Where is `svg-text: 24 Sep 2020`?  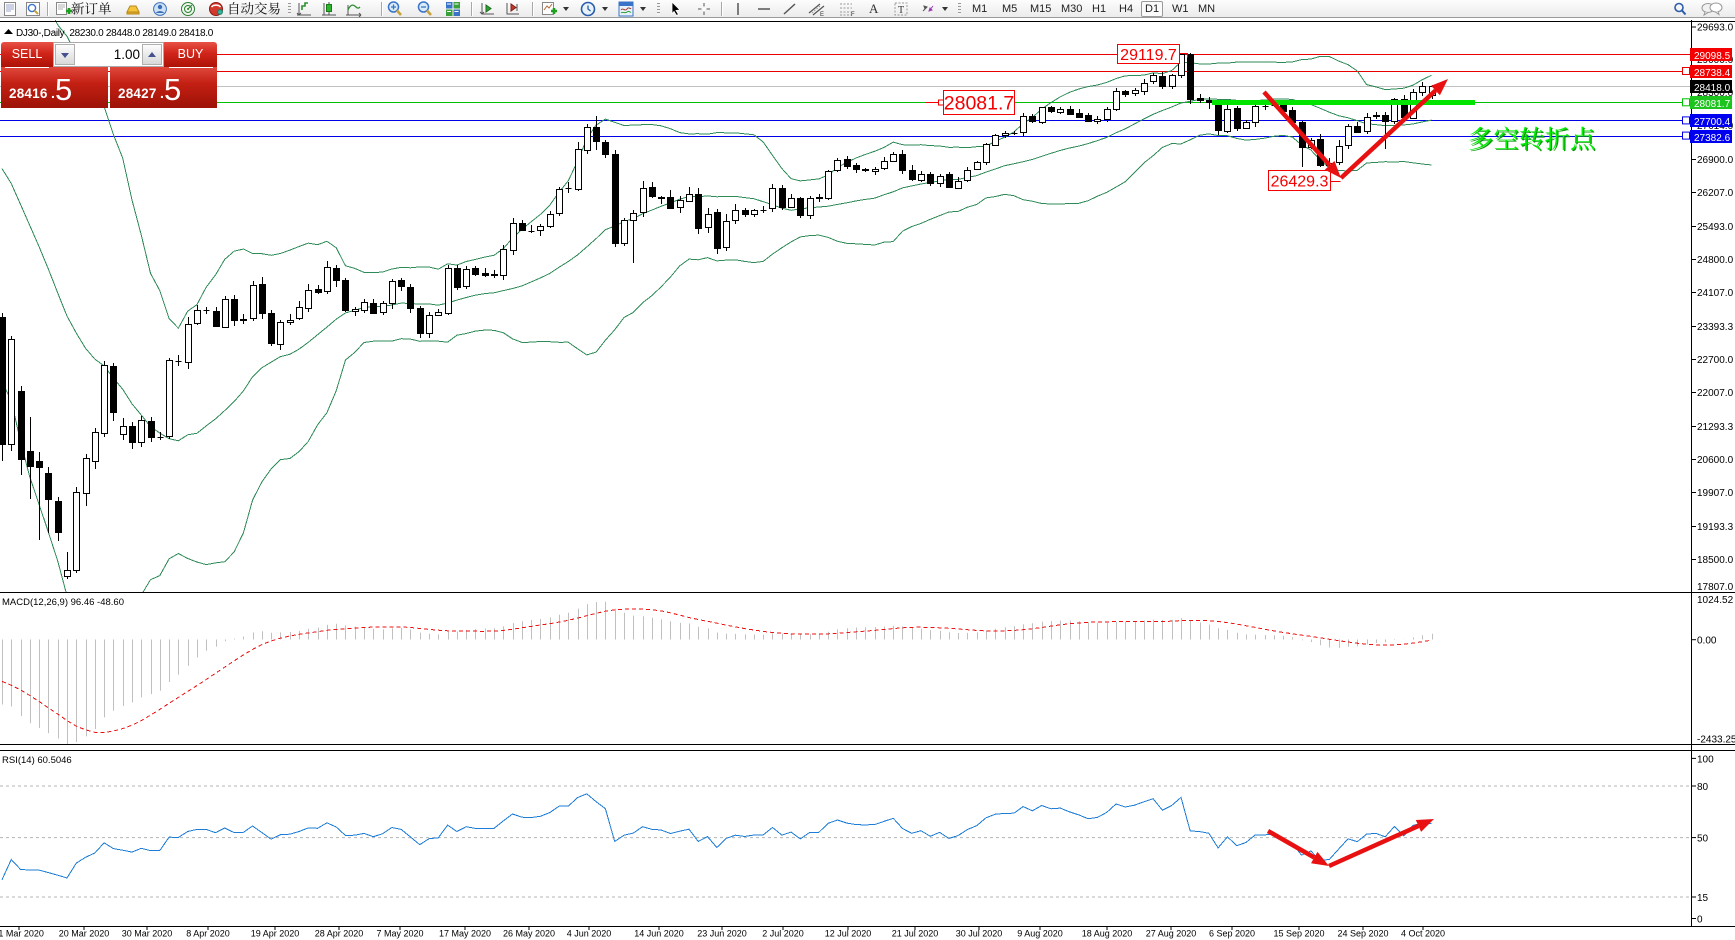
svg-text: 24 Sep 2020 is located at coordinates (1362, 934).